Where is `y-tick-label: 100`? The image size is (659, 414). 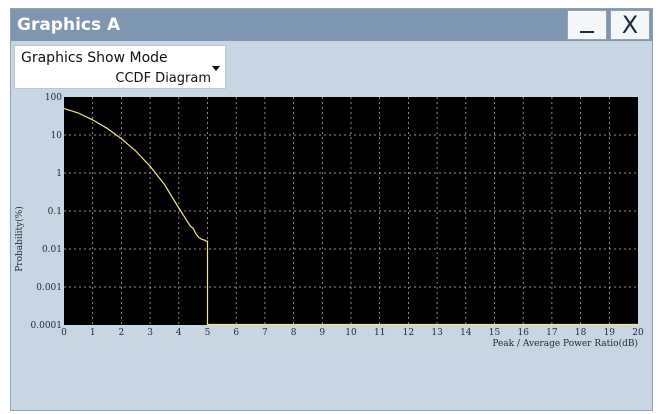 y-tick-label: 100 is located at coordinates (53, 98).